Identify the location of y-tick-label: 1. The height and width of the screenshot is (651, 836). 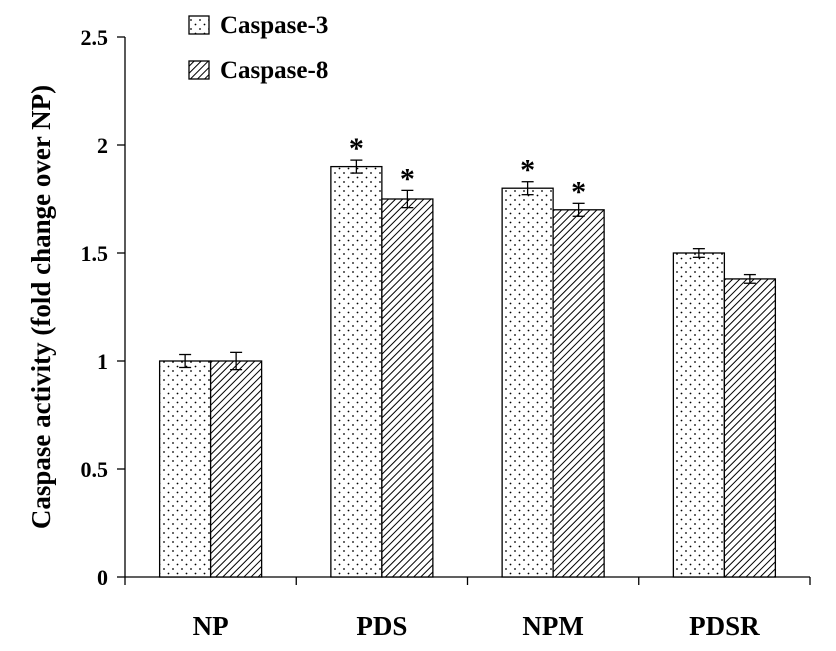
(102, 361).